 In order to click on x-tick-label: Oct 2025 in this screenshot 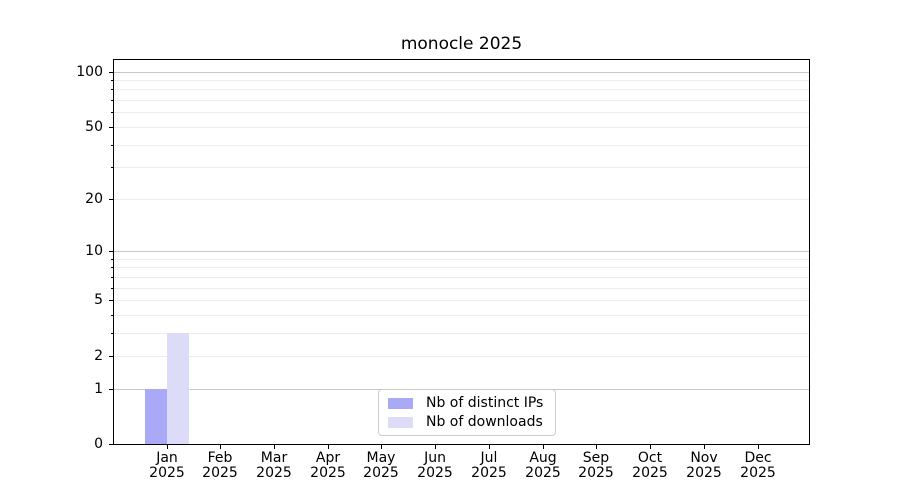, I will do `click(650, 466)`.